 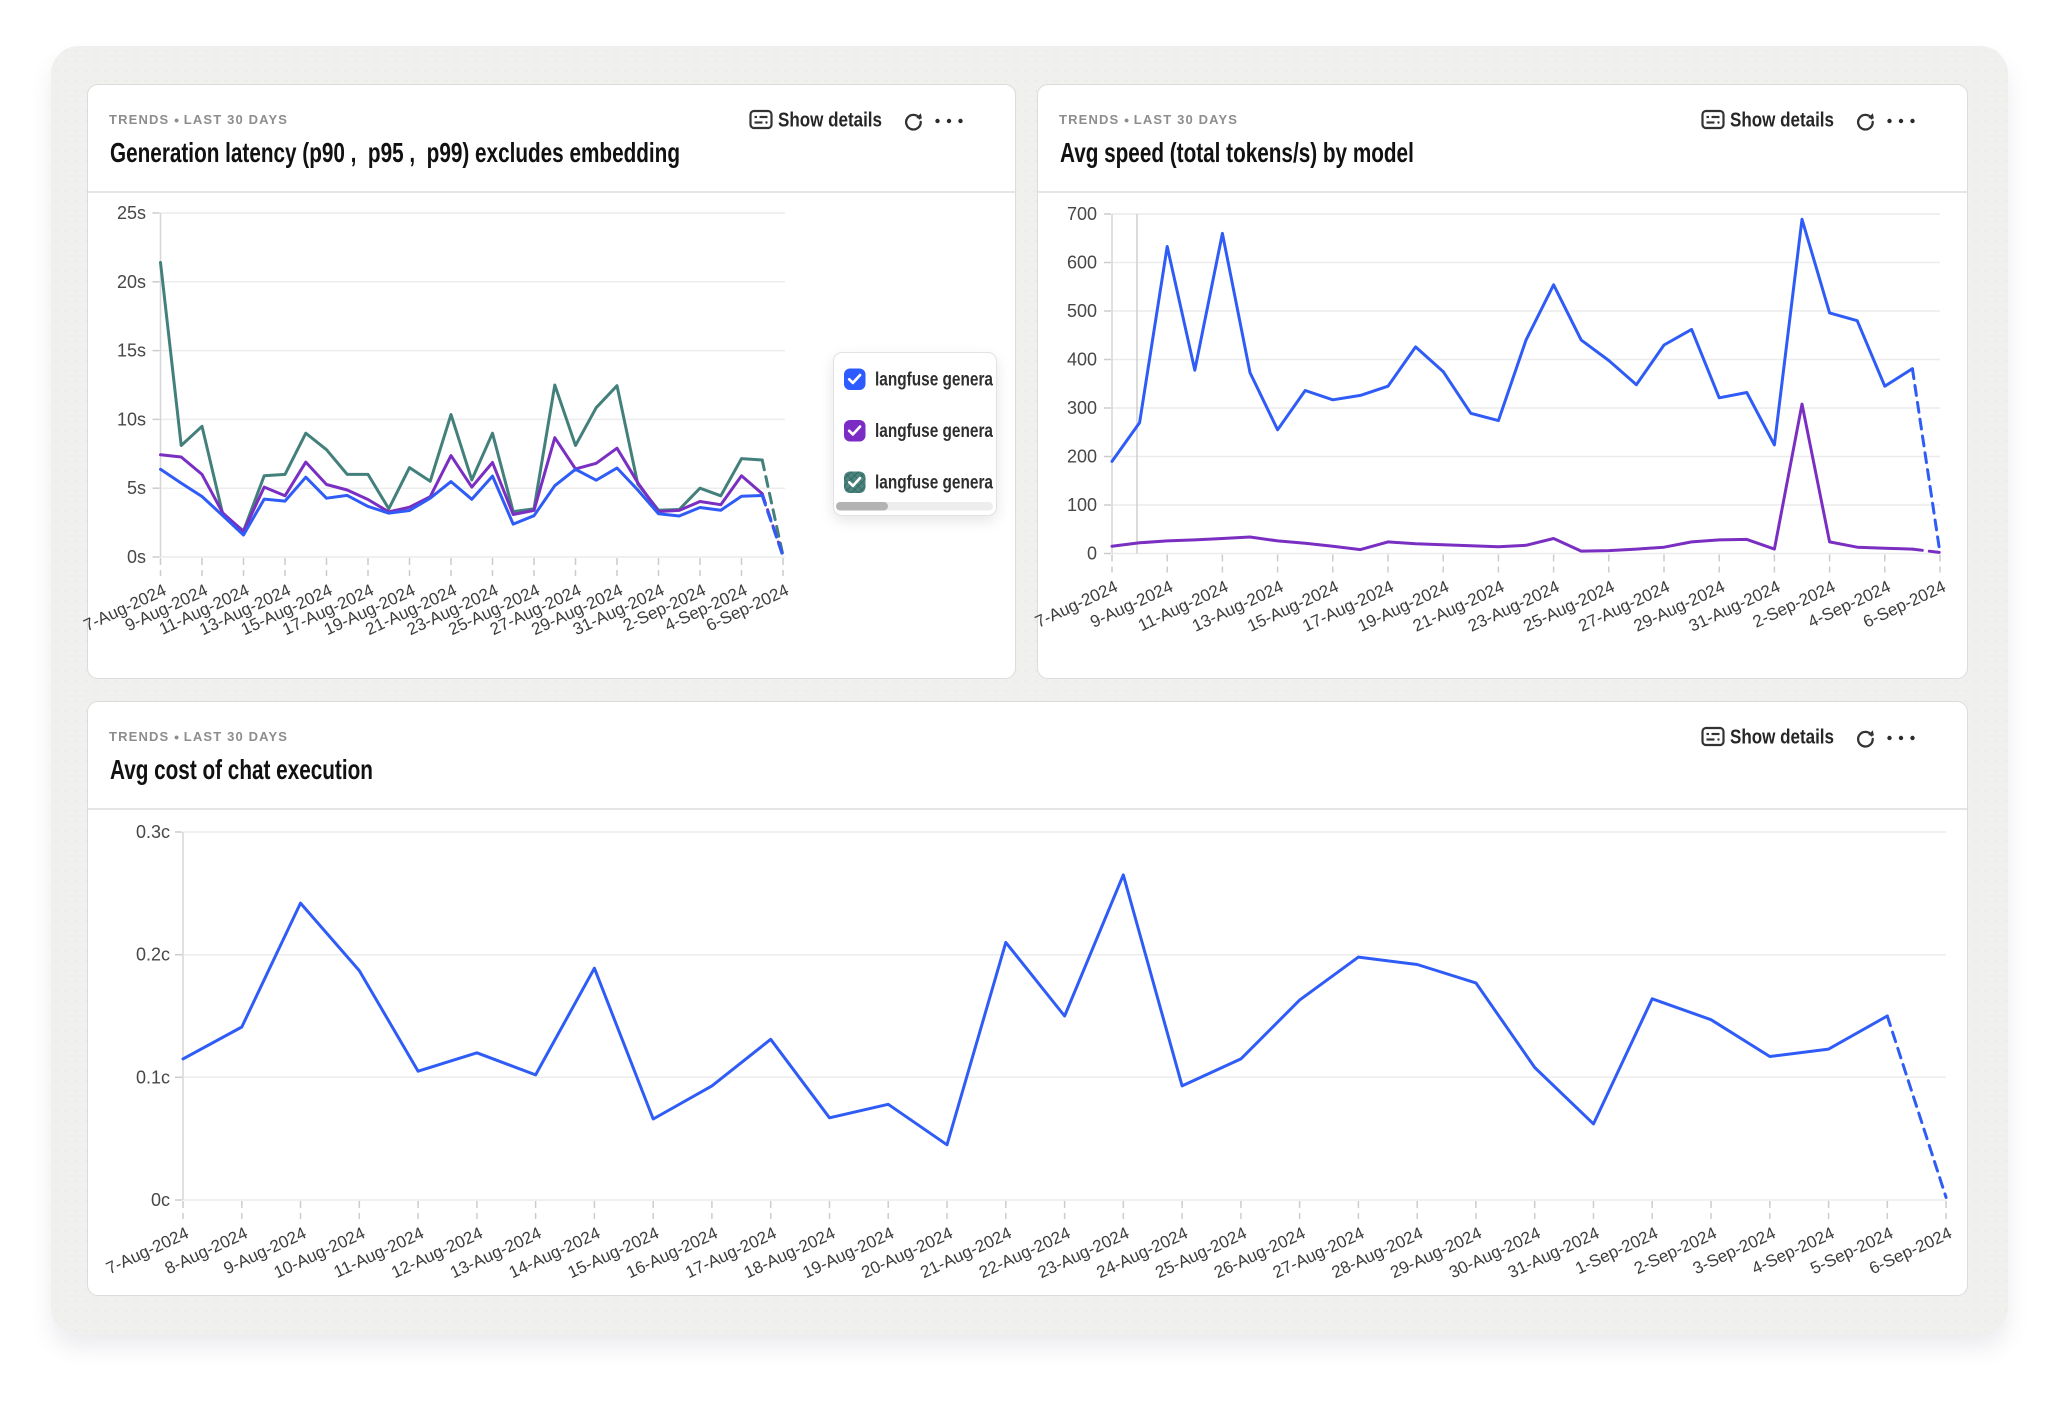 I want to click on svg-text: 300, so click(x=1082, y=408).